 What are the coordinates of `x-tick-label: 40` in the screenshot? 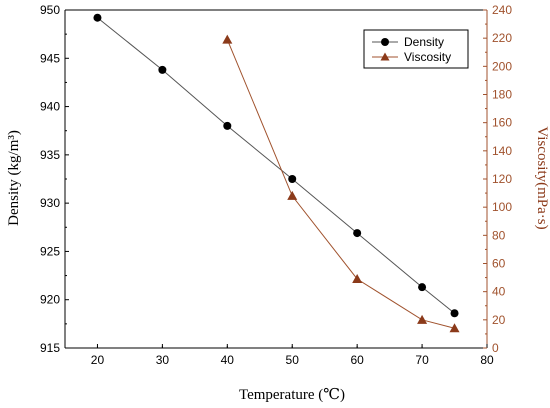 It's located at (228, 360).